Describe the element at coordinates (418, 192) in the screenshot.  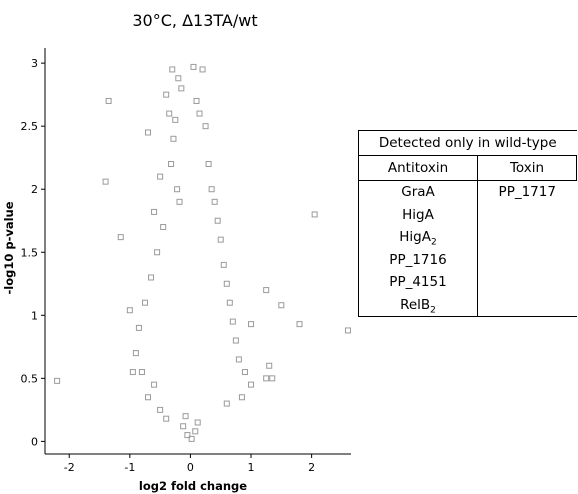
I see `antitoxin-item: GraA` at that location.